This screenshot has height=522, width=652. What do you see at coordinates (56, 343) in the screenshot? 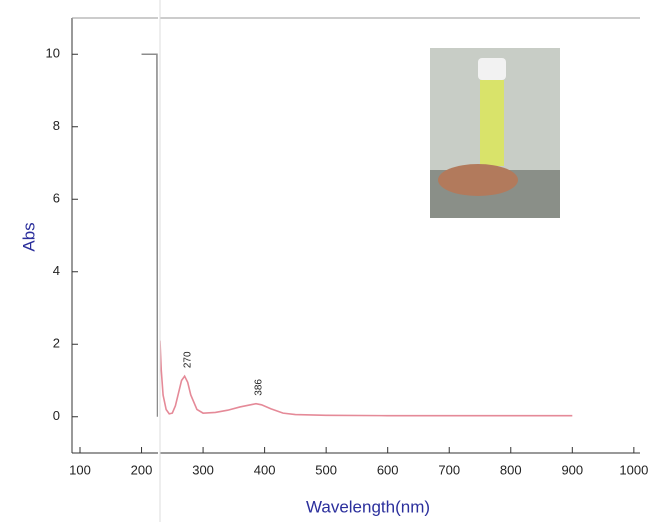
I see `y-tick-label: 2` at bounding box center [56, 343].